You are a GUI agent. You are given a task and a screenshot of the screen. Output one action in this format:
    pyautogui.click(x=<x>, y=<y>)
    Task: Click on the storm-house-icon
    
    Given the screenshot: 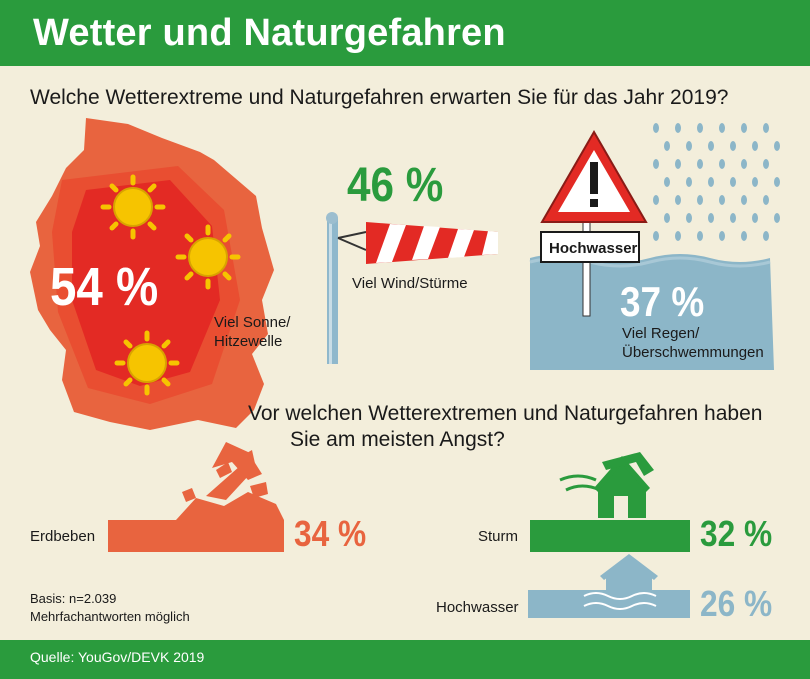 What is the action you would take?
    pyautogui.click(x=610, y=502)
    